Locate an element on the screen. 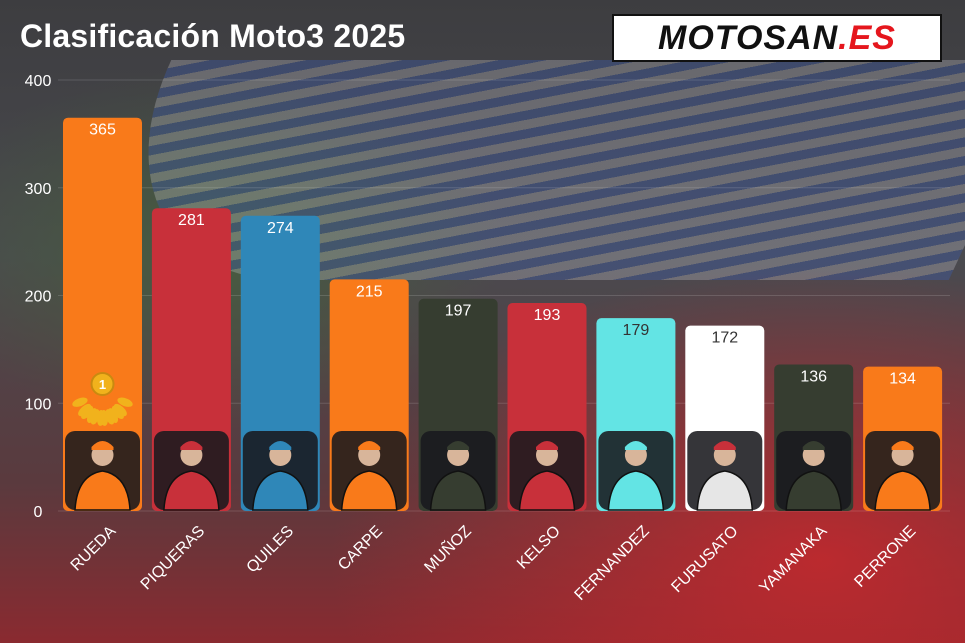 The image size is (965, 643). x-tick-label: QUILES is located at coordinates (271, 550).